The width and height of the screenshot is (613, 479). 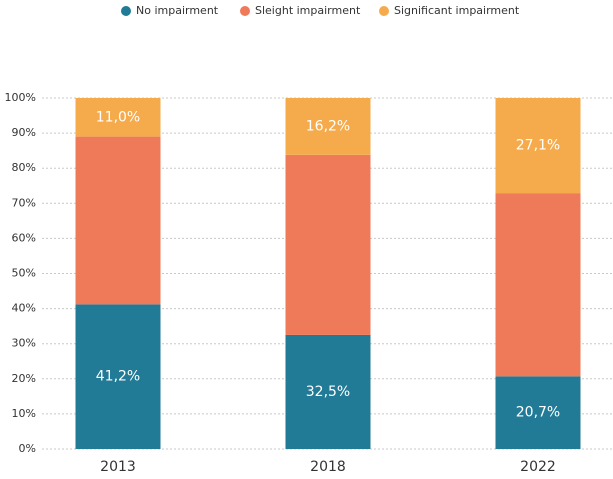 What do you see at coordinates (457, 10) in the screenshot?
I see `legend-label: Significant impairment` at bounding box center [457, 10].